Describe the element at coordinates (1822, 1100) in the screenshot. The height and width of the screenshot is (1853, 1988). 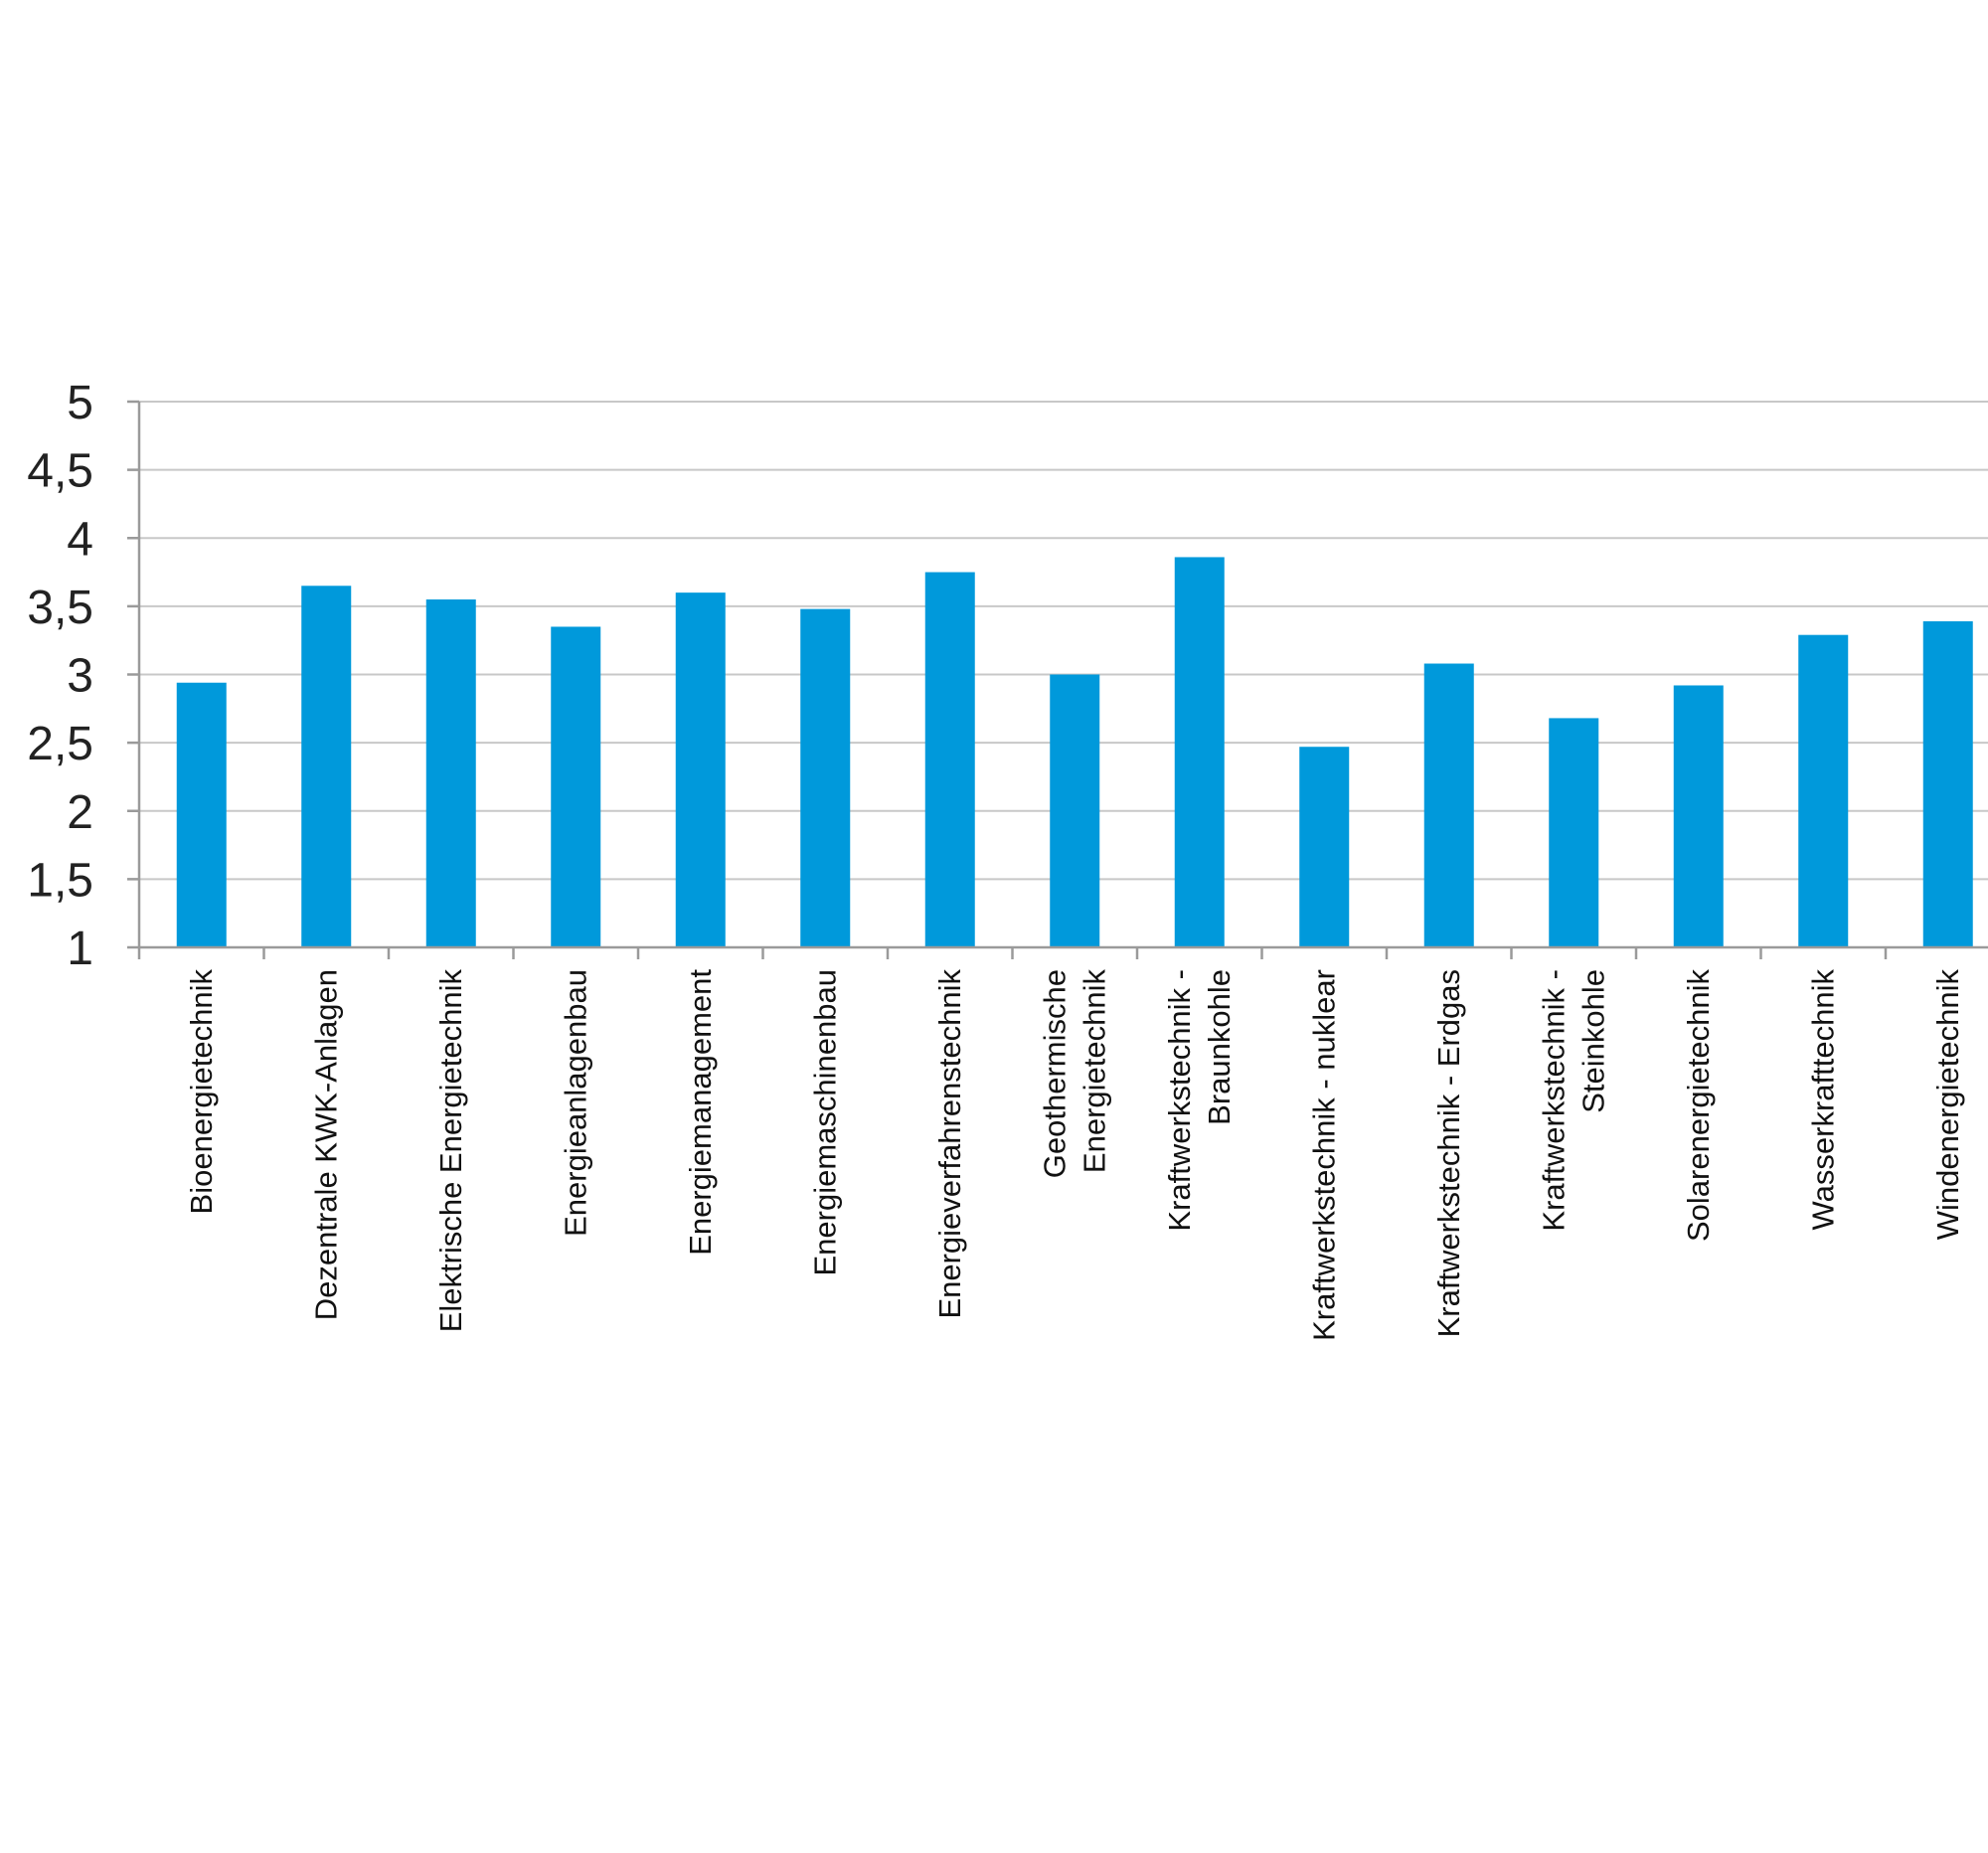
I see `category-label: Wasserkrafttechnik` at that location.